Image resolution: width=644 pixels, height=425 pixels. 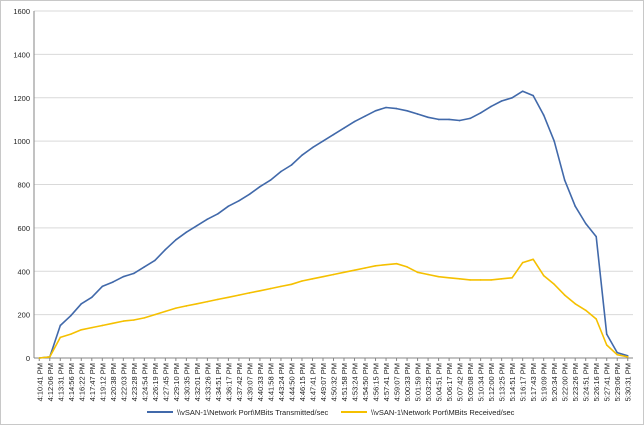 I want to click on x-tick-label: 4:30:35 PM, so click(x=186, y=382).